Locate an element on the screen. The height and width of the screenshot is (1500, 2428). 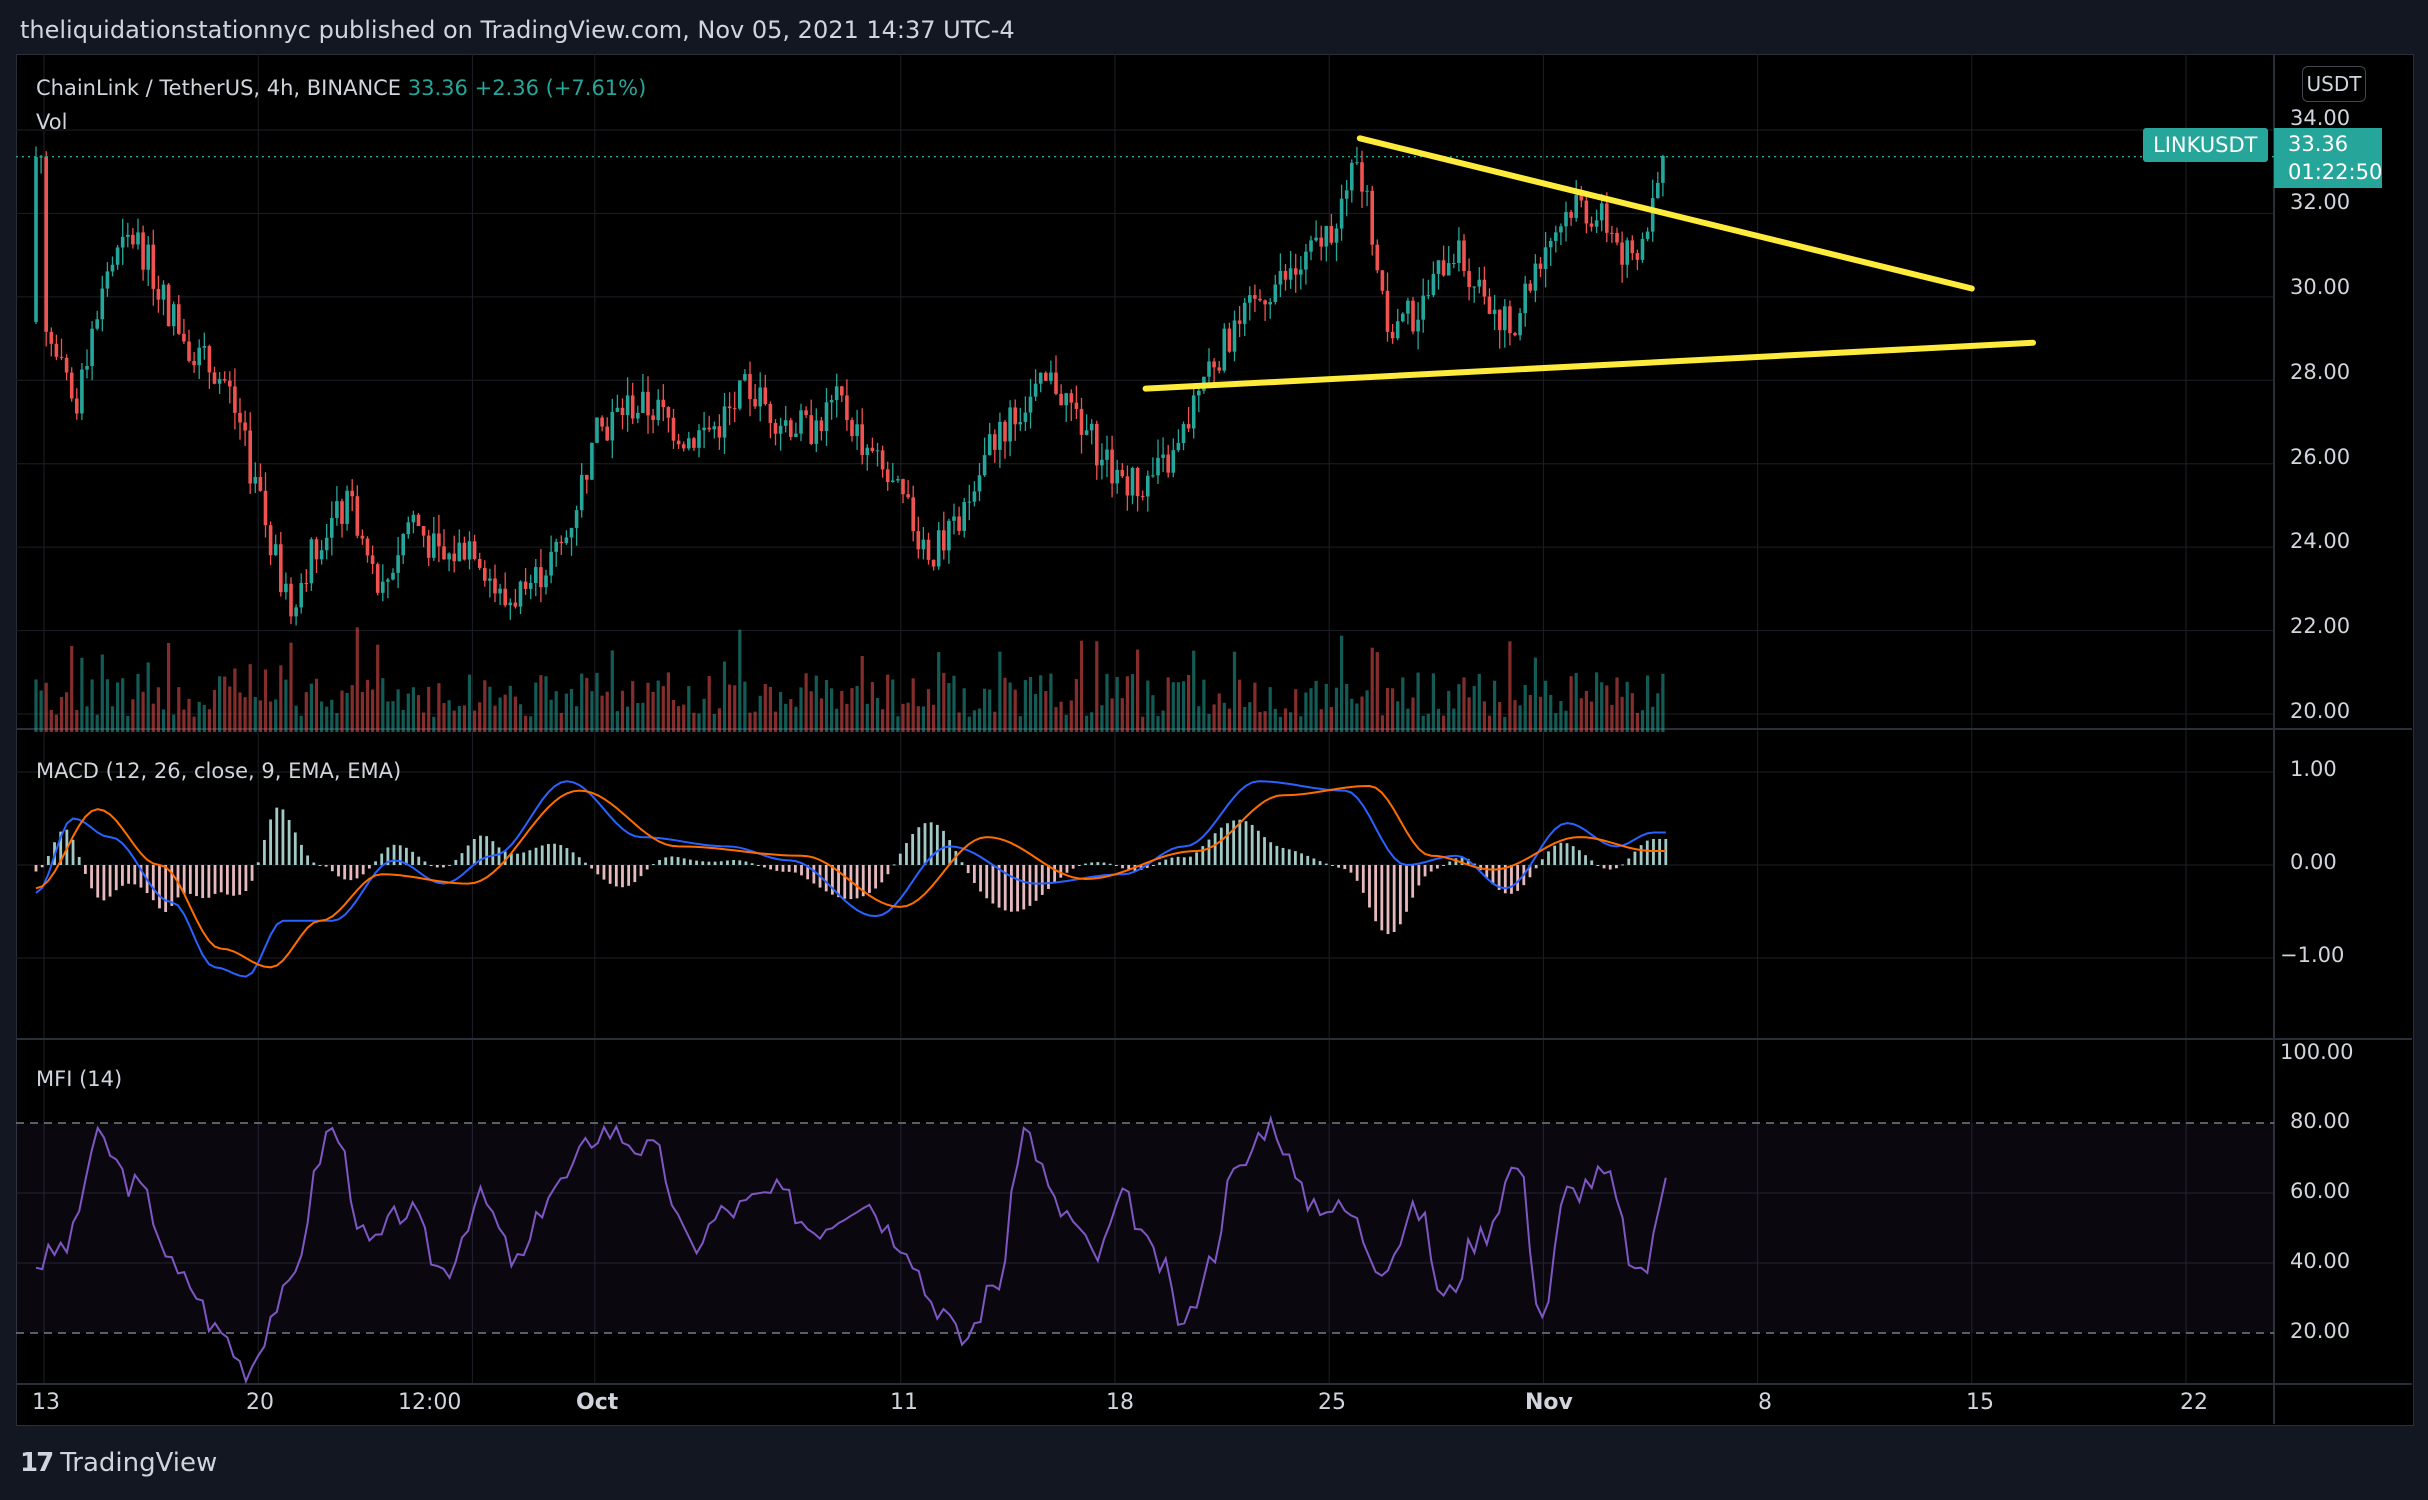
mfi-legend: MFI (14) is located at coordinates (79, 1079).